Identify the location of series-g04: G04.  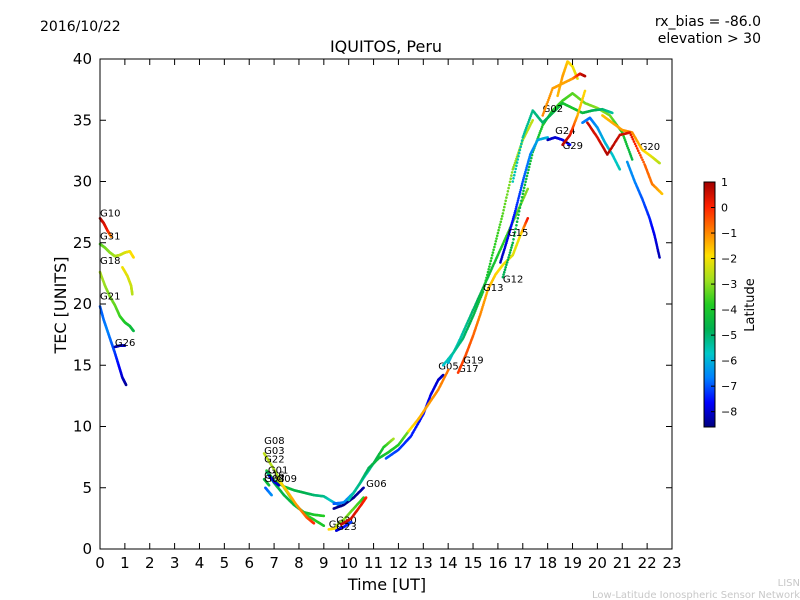
(274, 485).